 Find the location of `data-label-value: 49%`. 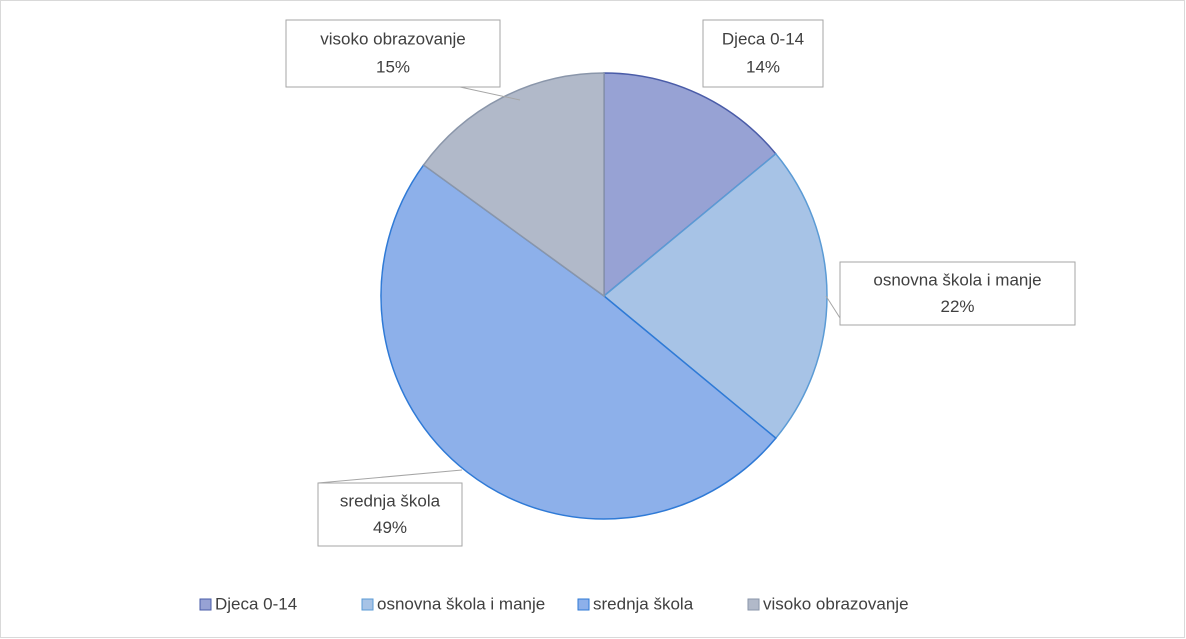

data-label-value: 49% is located at coordinates (390, 527).